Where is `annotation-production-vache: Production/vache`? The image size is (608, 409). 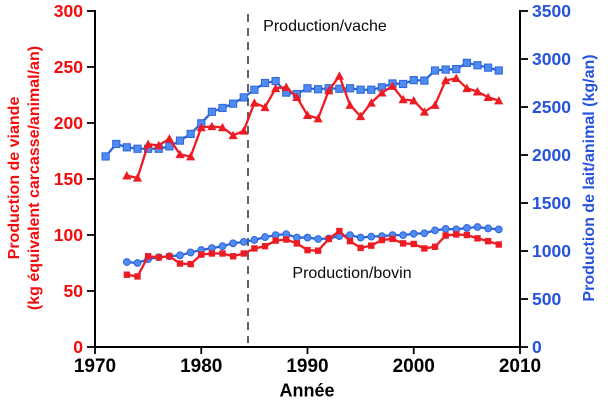
annotation-production-vache: Production/vache is located at coordinates (325, 26).